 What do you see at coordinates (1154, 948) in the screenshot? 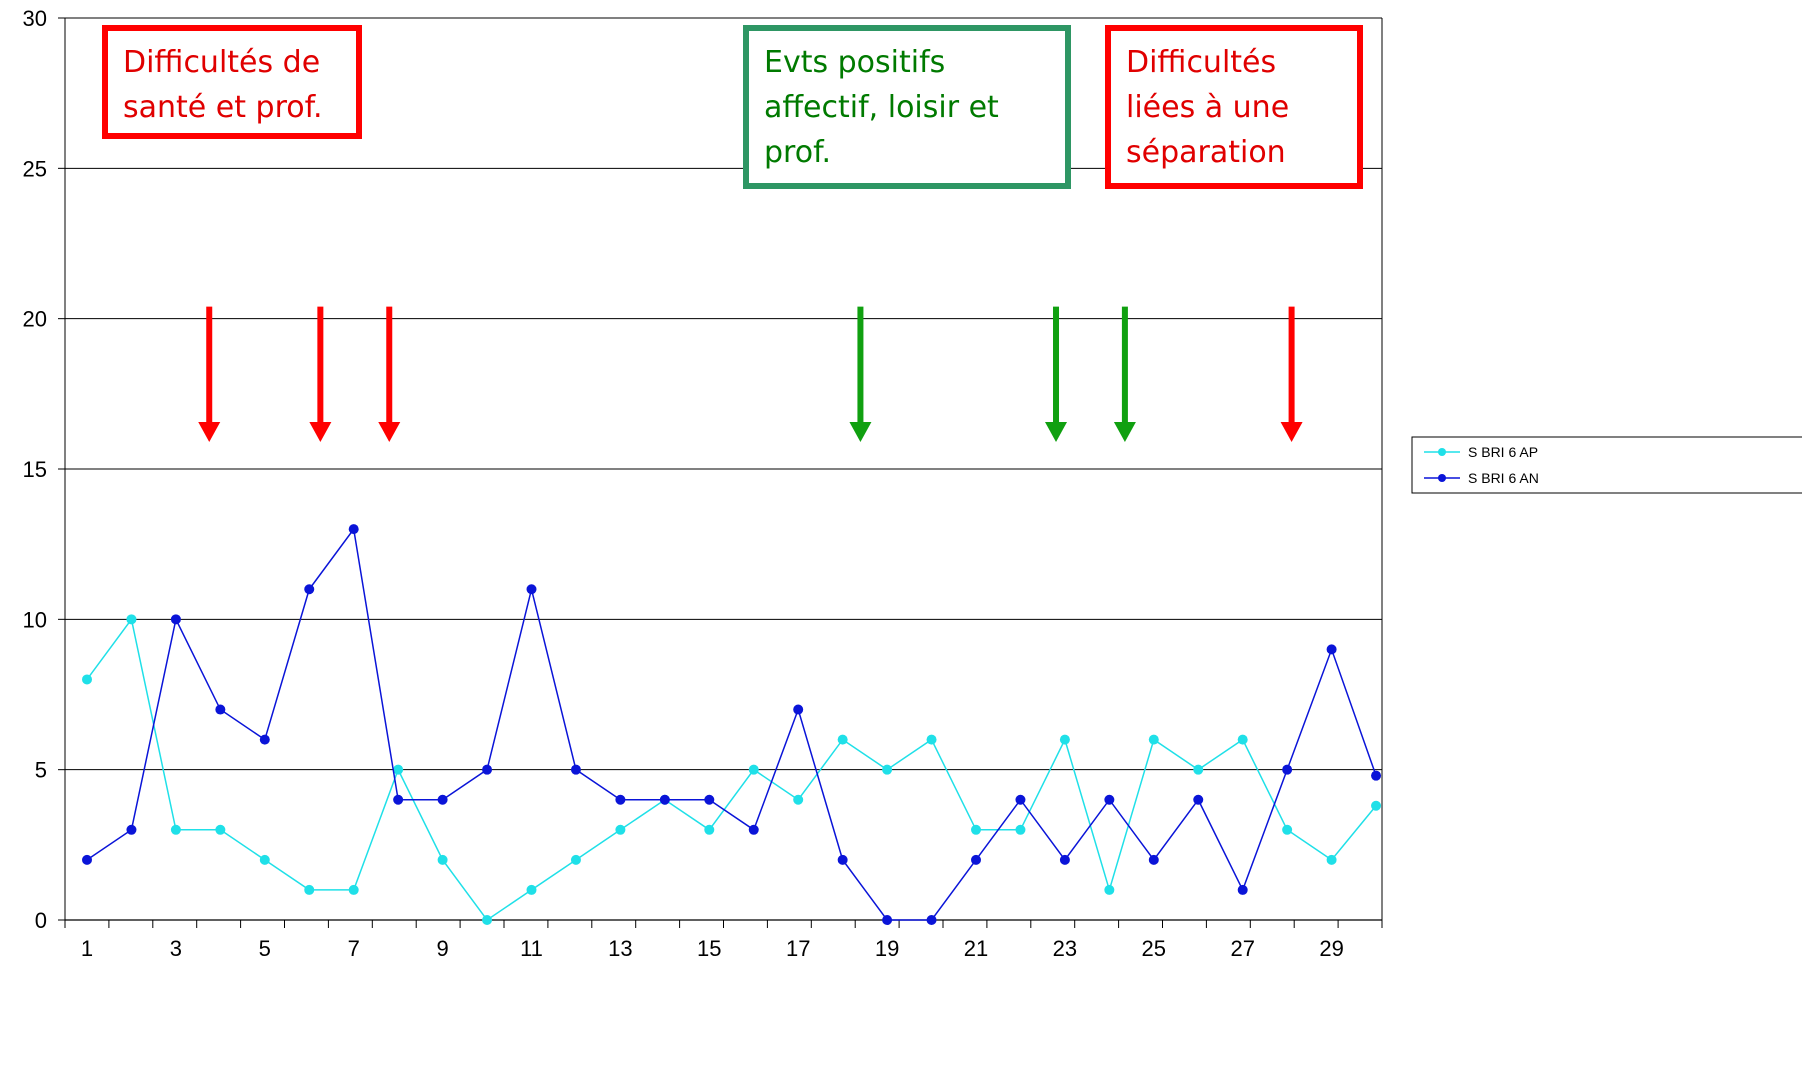
I see `x-tick-label: 25` at bounding box center [1154, 948].